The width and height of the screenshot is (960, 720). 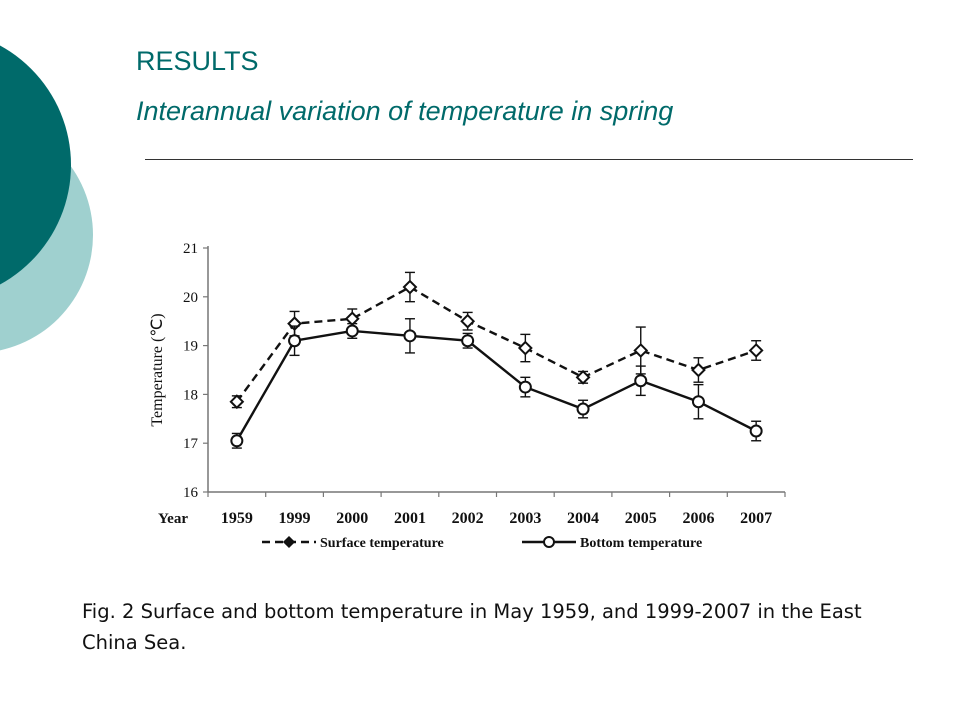 I want to click on y-tick-label: 19, so click(x=190, y=347).